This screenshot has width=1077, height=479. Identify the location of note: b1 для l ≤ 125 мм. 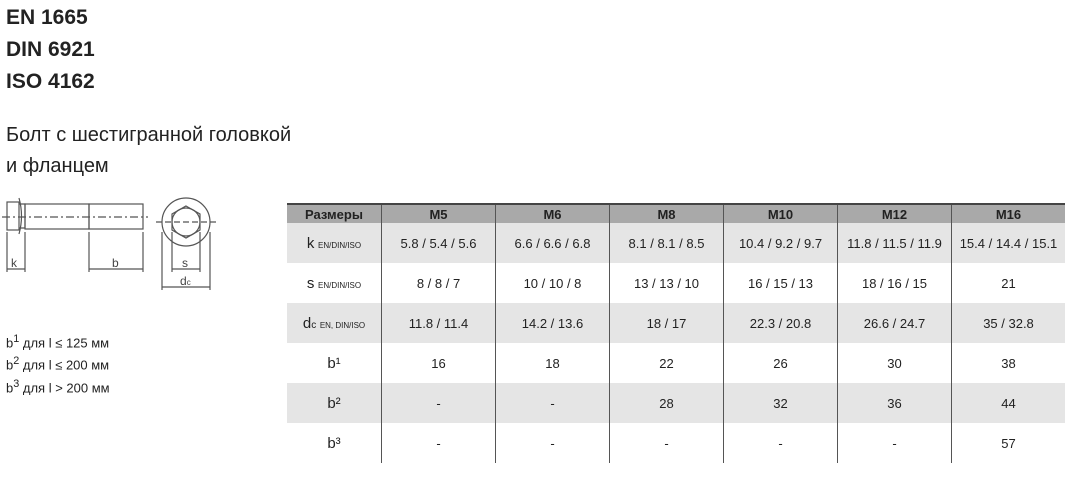
(58, 342).